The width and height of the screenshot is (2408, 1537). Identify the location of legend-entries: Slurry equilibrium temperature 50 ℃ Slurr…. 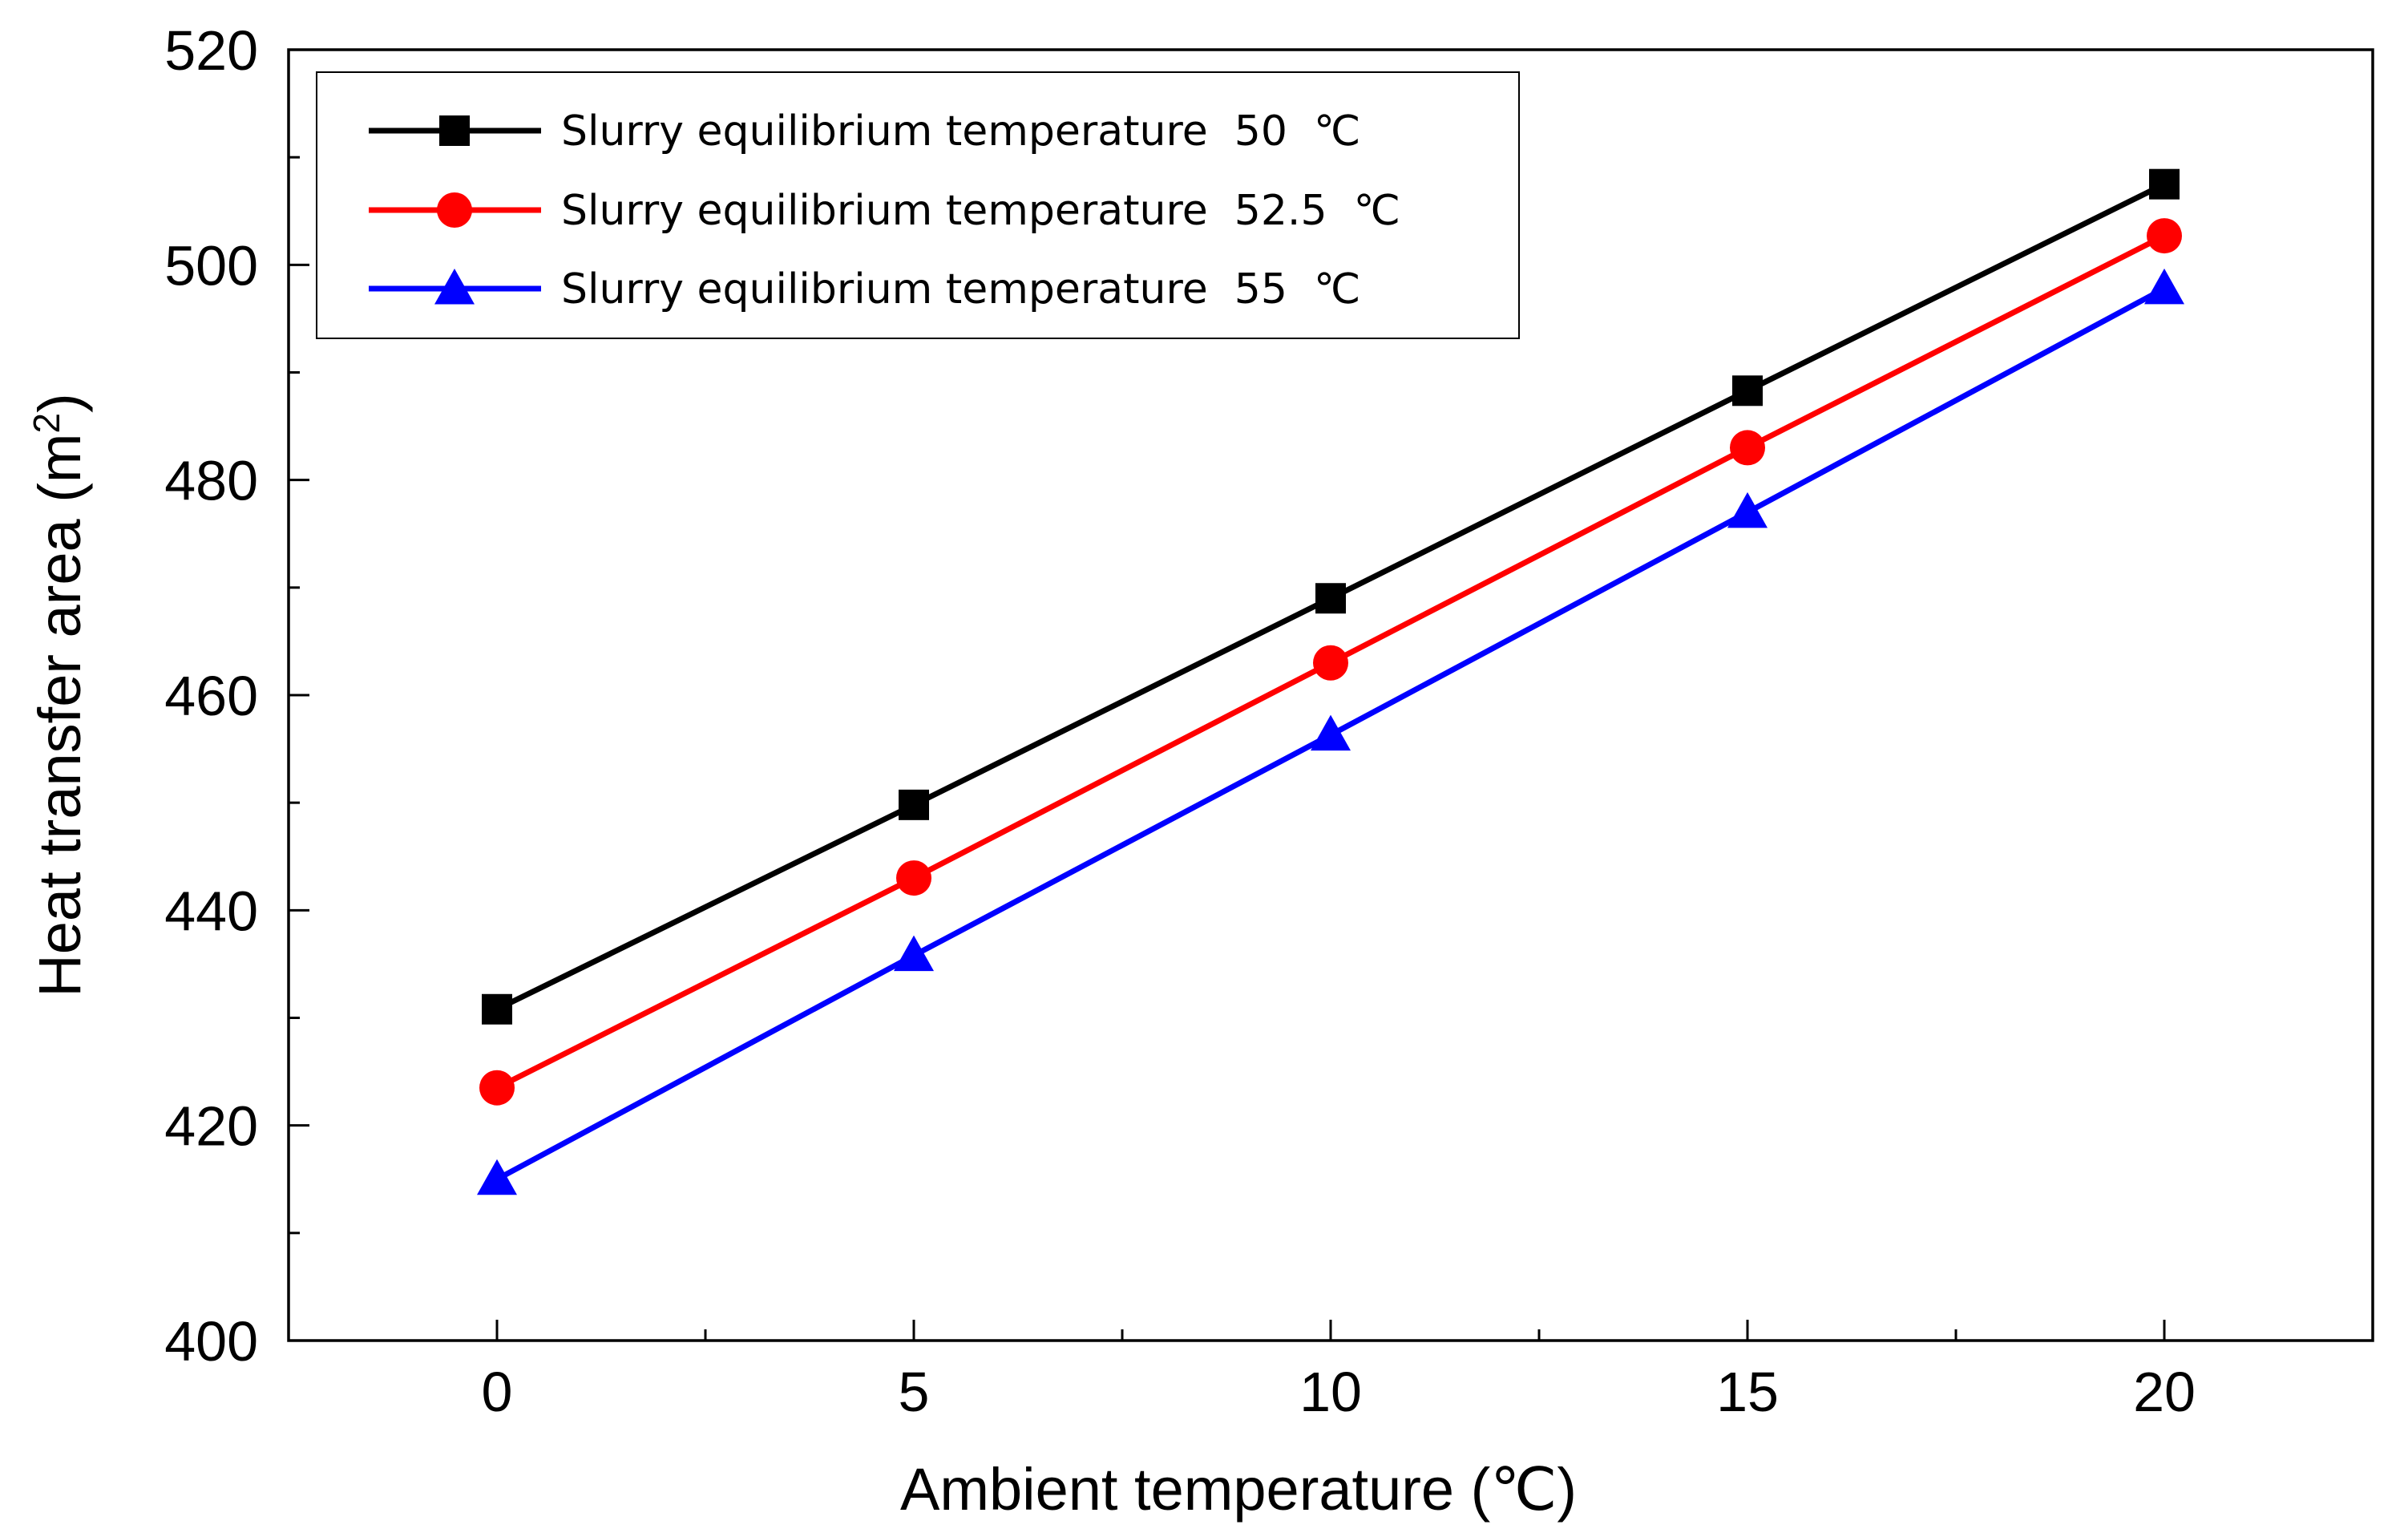
(884, 210).